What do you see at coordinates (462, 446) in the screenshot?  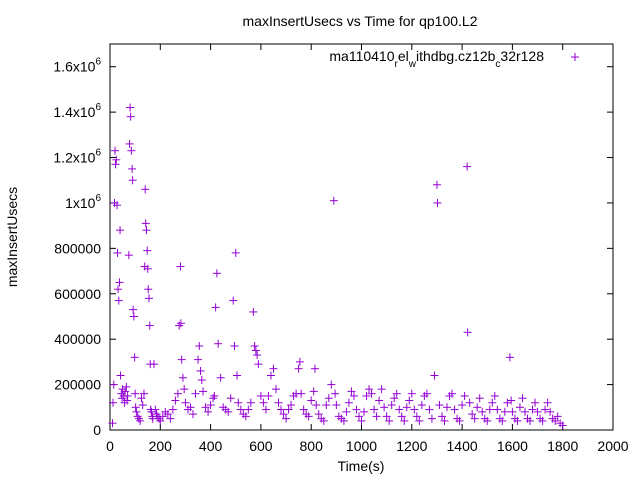 I see `x-tick-label: 1400` at bounding box center [462, 446].